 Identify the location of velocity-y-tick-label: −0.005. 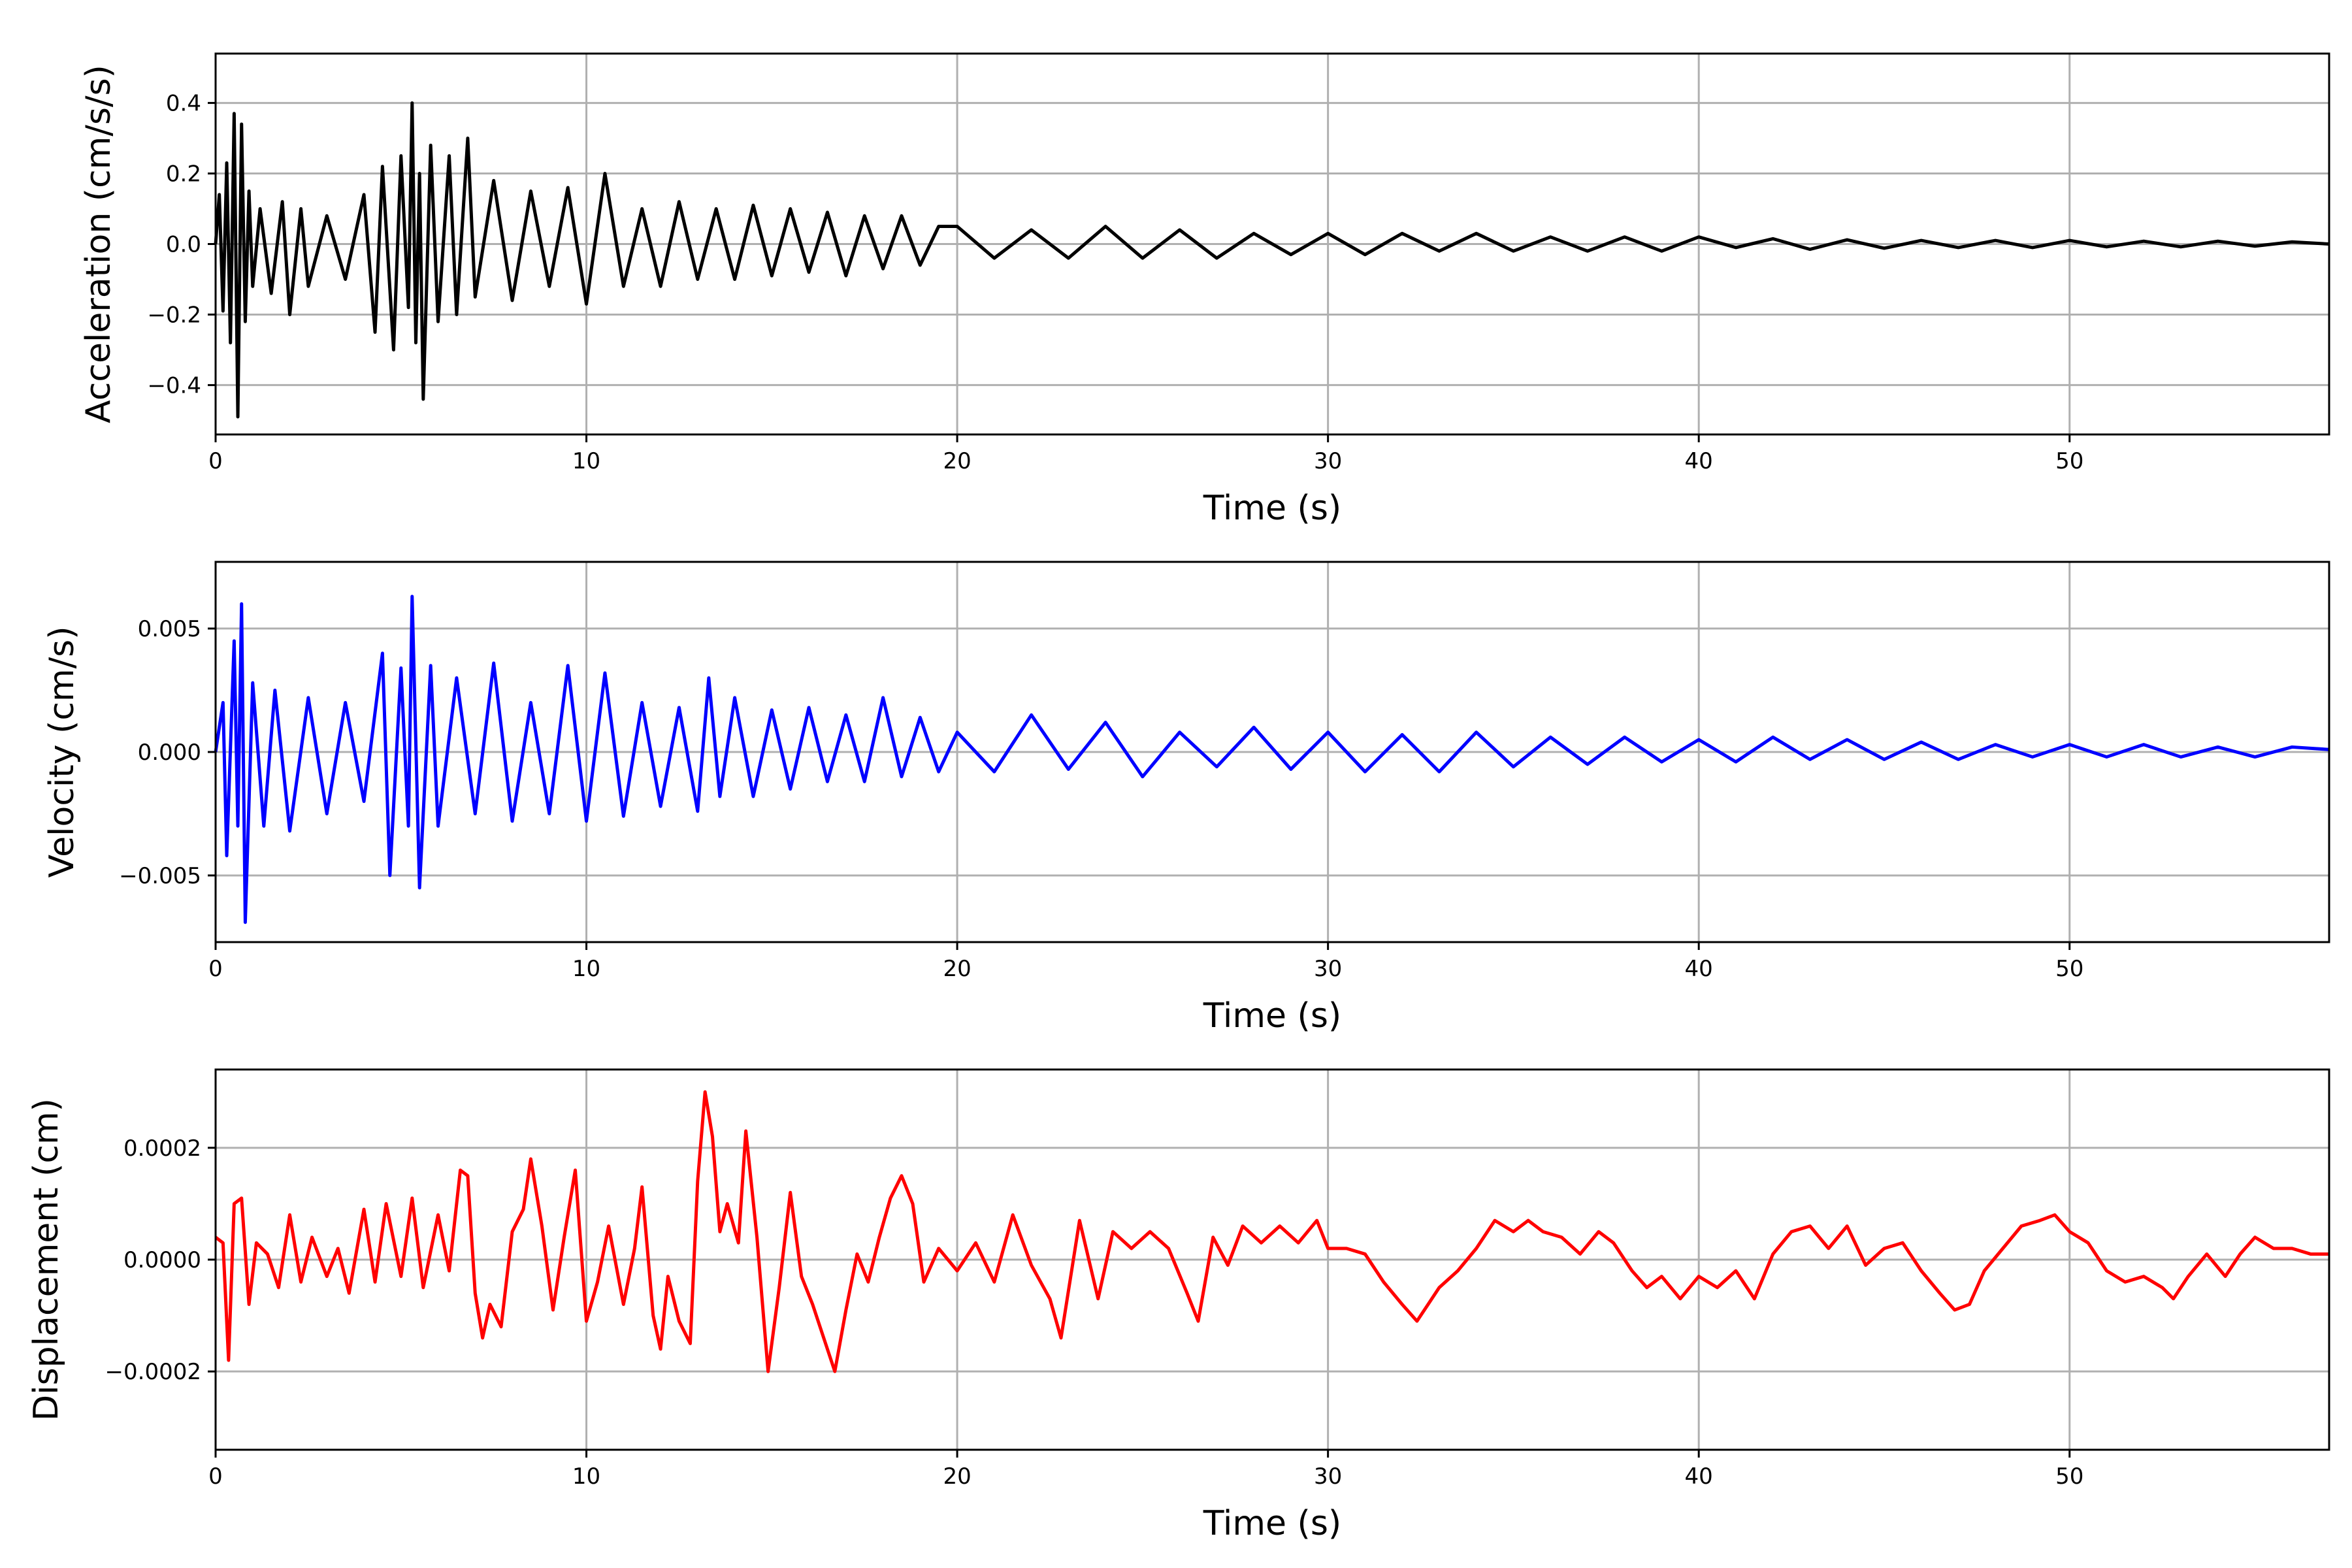
(160, 876).